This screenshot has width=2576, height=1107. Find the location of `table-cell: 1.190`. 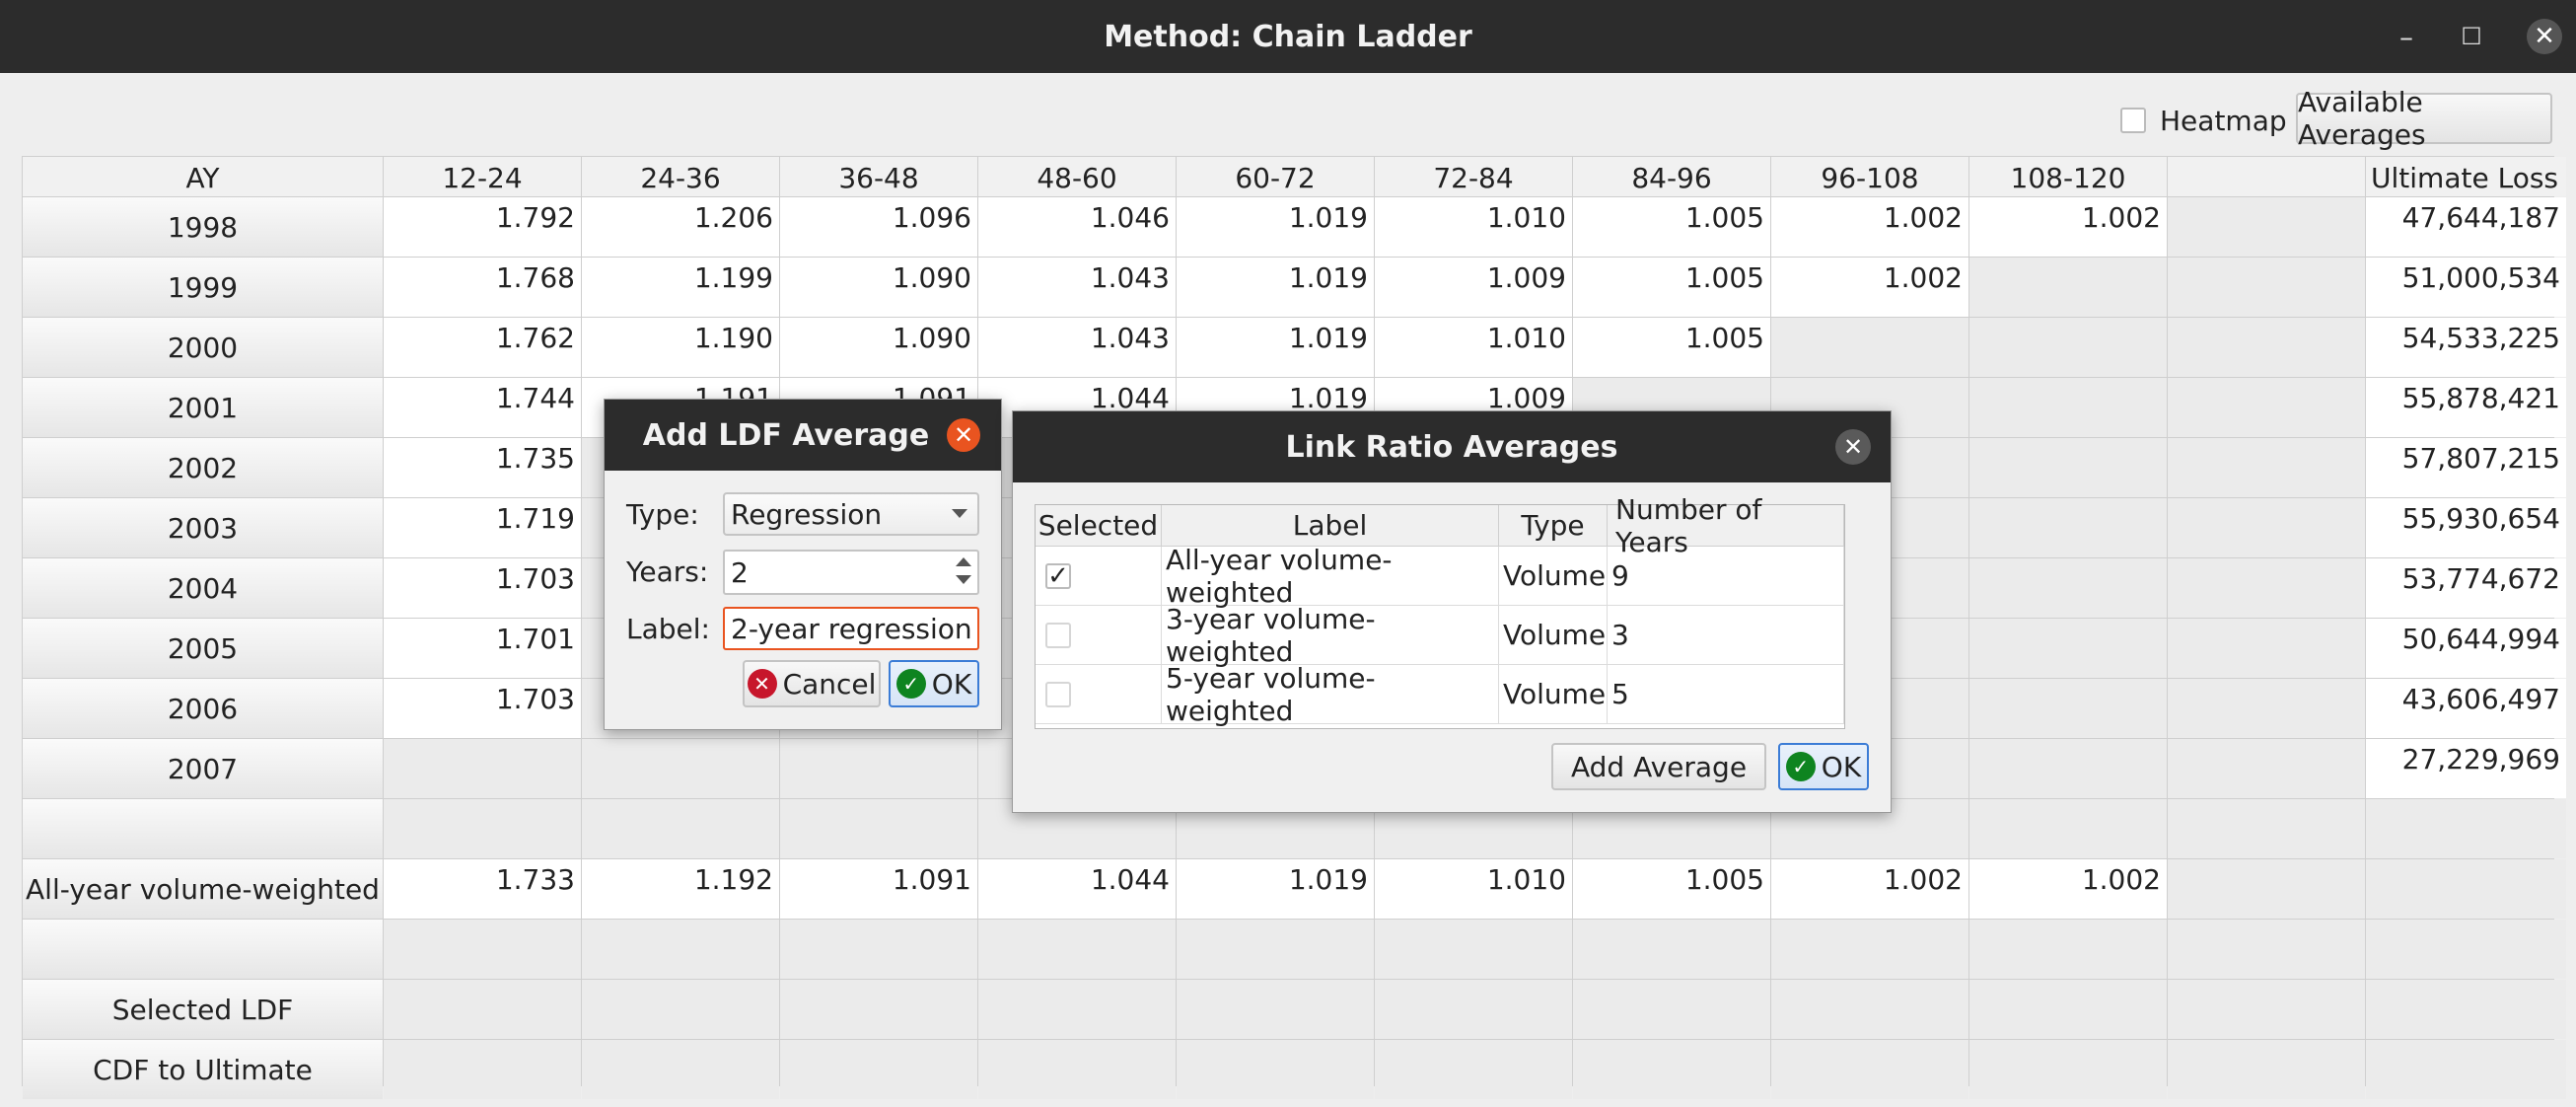

table-cell: 1.190 is located at coordinates (680, 347).